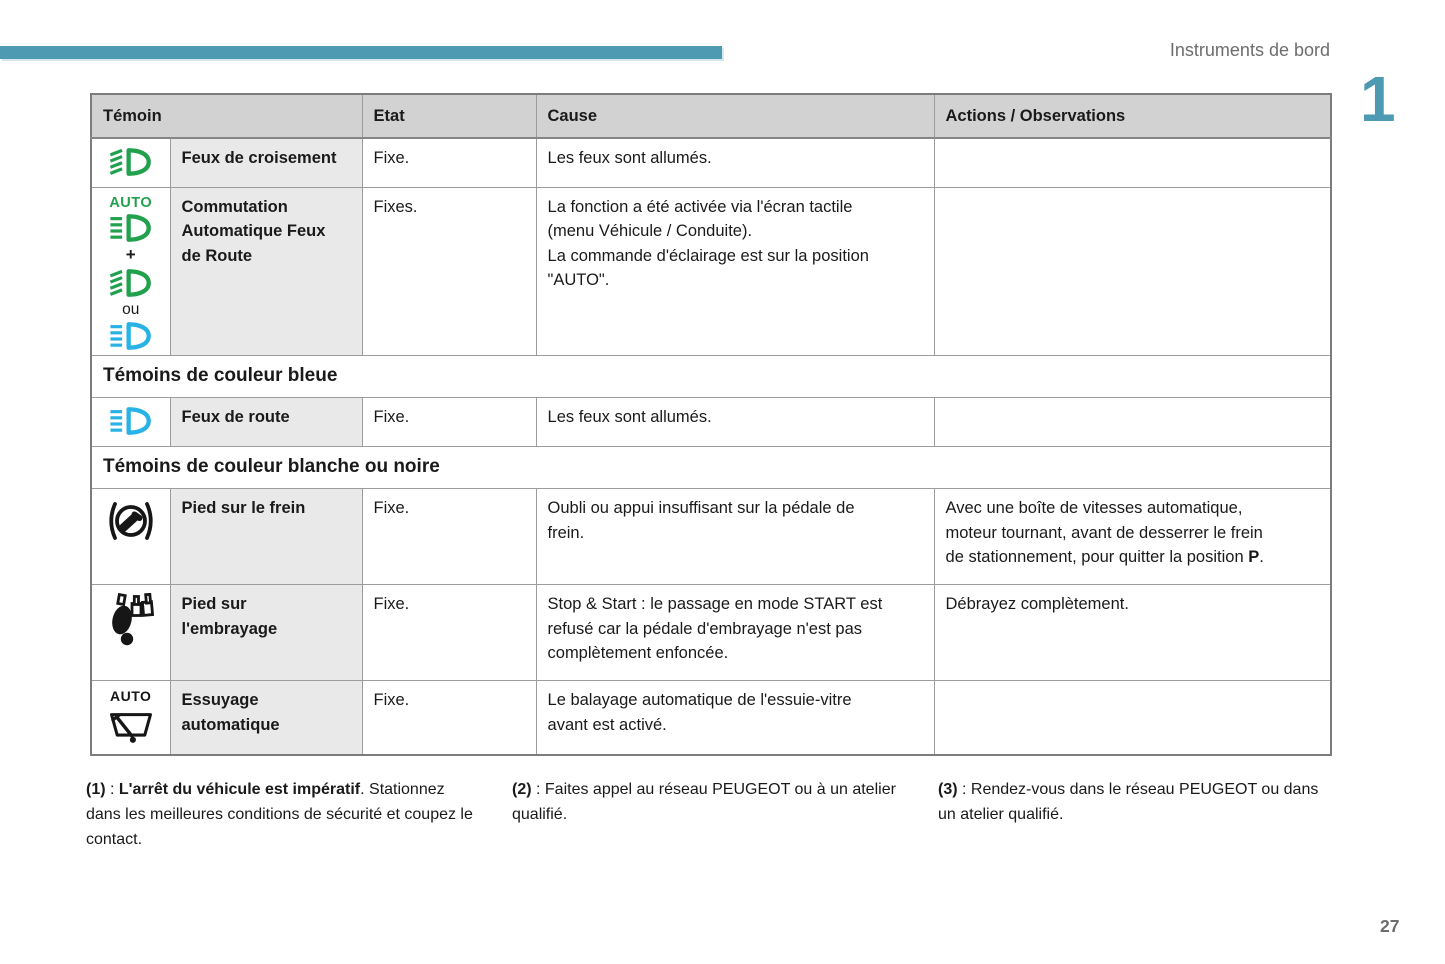 Image resolution: width=1445 pixels, height=964 pixels. Describe the element at coordinates (266, 718) in the screenshot. I see `temoin-label: Essuyage automatique` at that location.